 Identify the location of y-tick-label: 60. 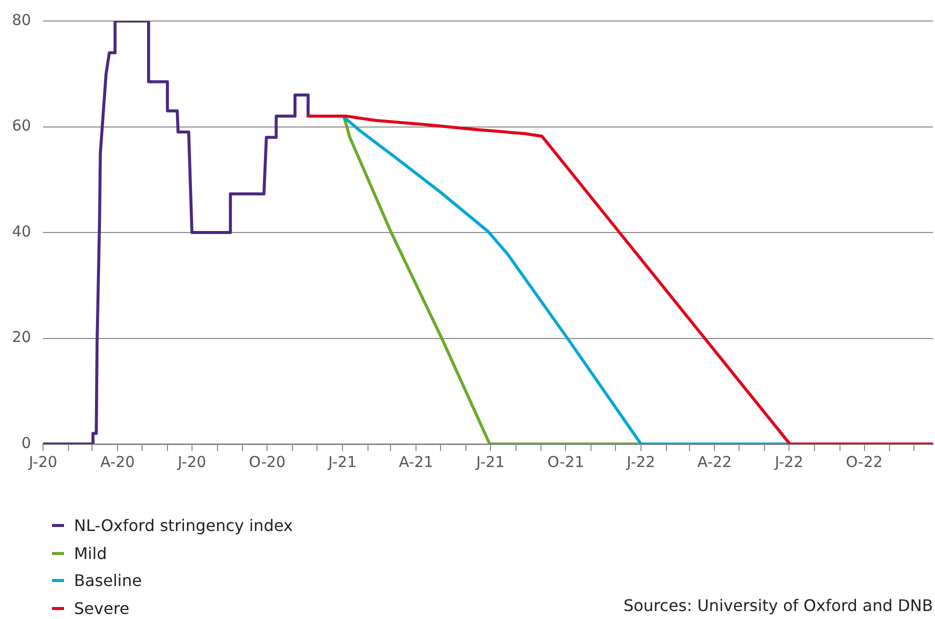
(22, 125).